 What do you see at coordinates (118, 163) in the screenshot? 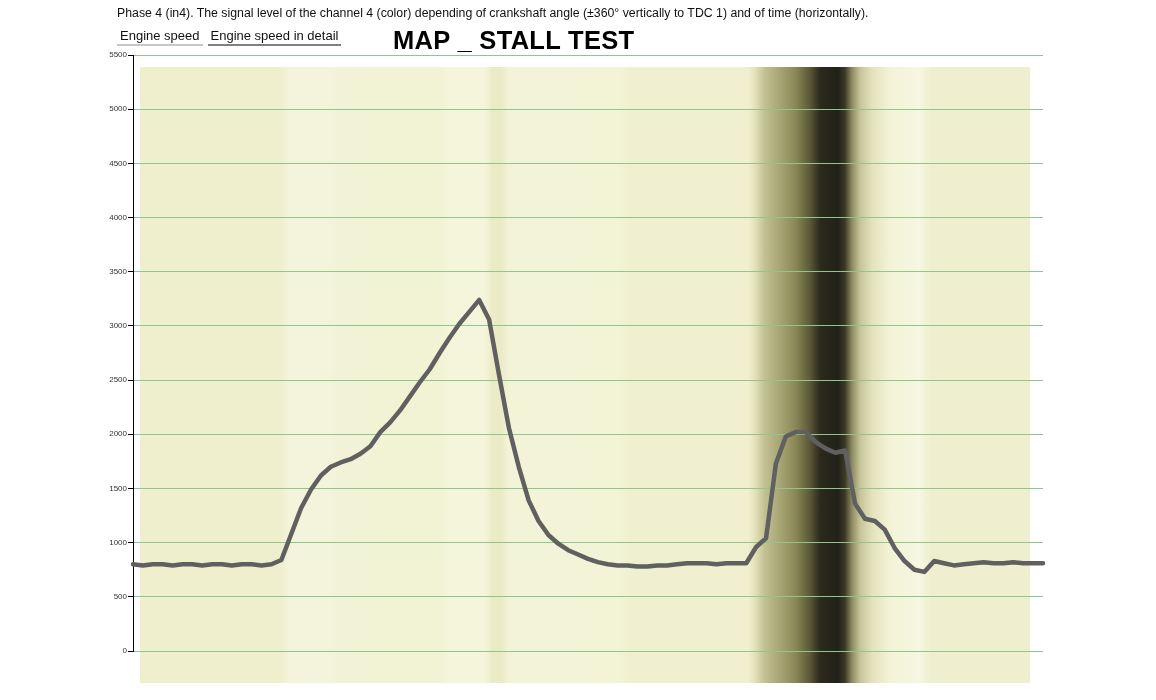
I see `y-tick-label: 4500` at bounding box center [118, 163].